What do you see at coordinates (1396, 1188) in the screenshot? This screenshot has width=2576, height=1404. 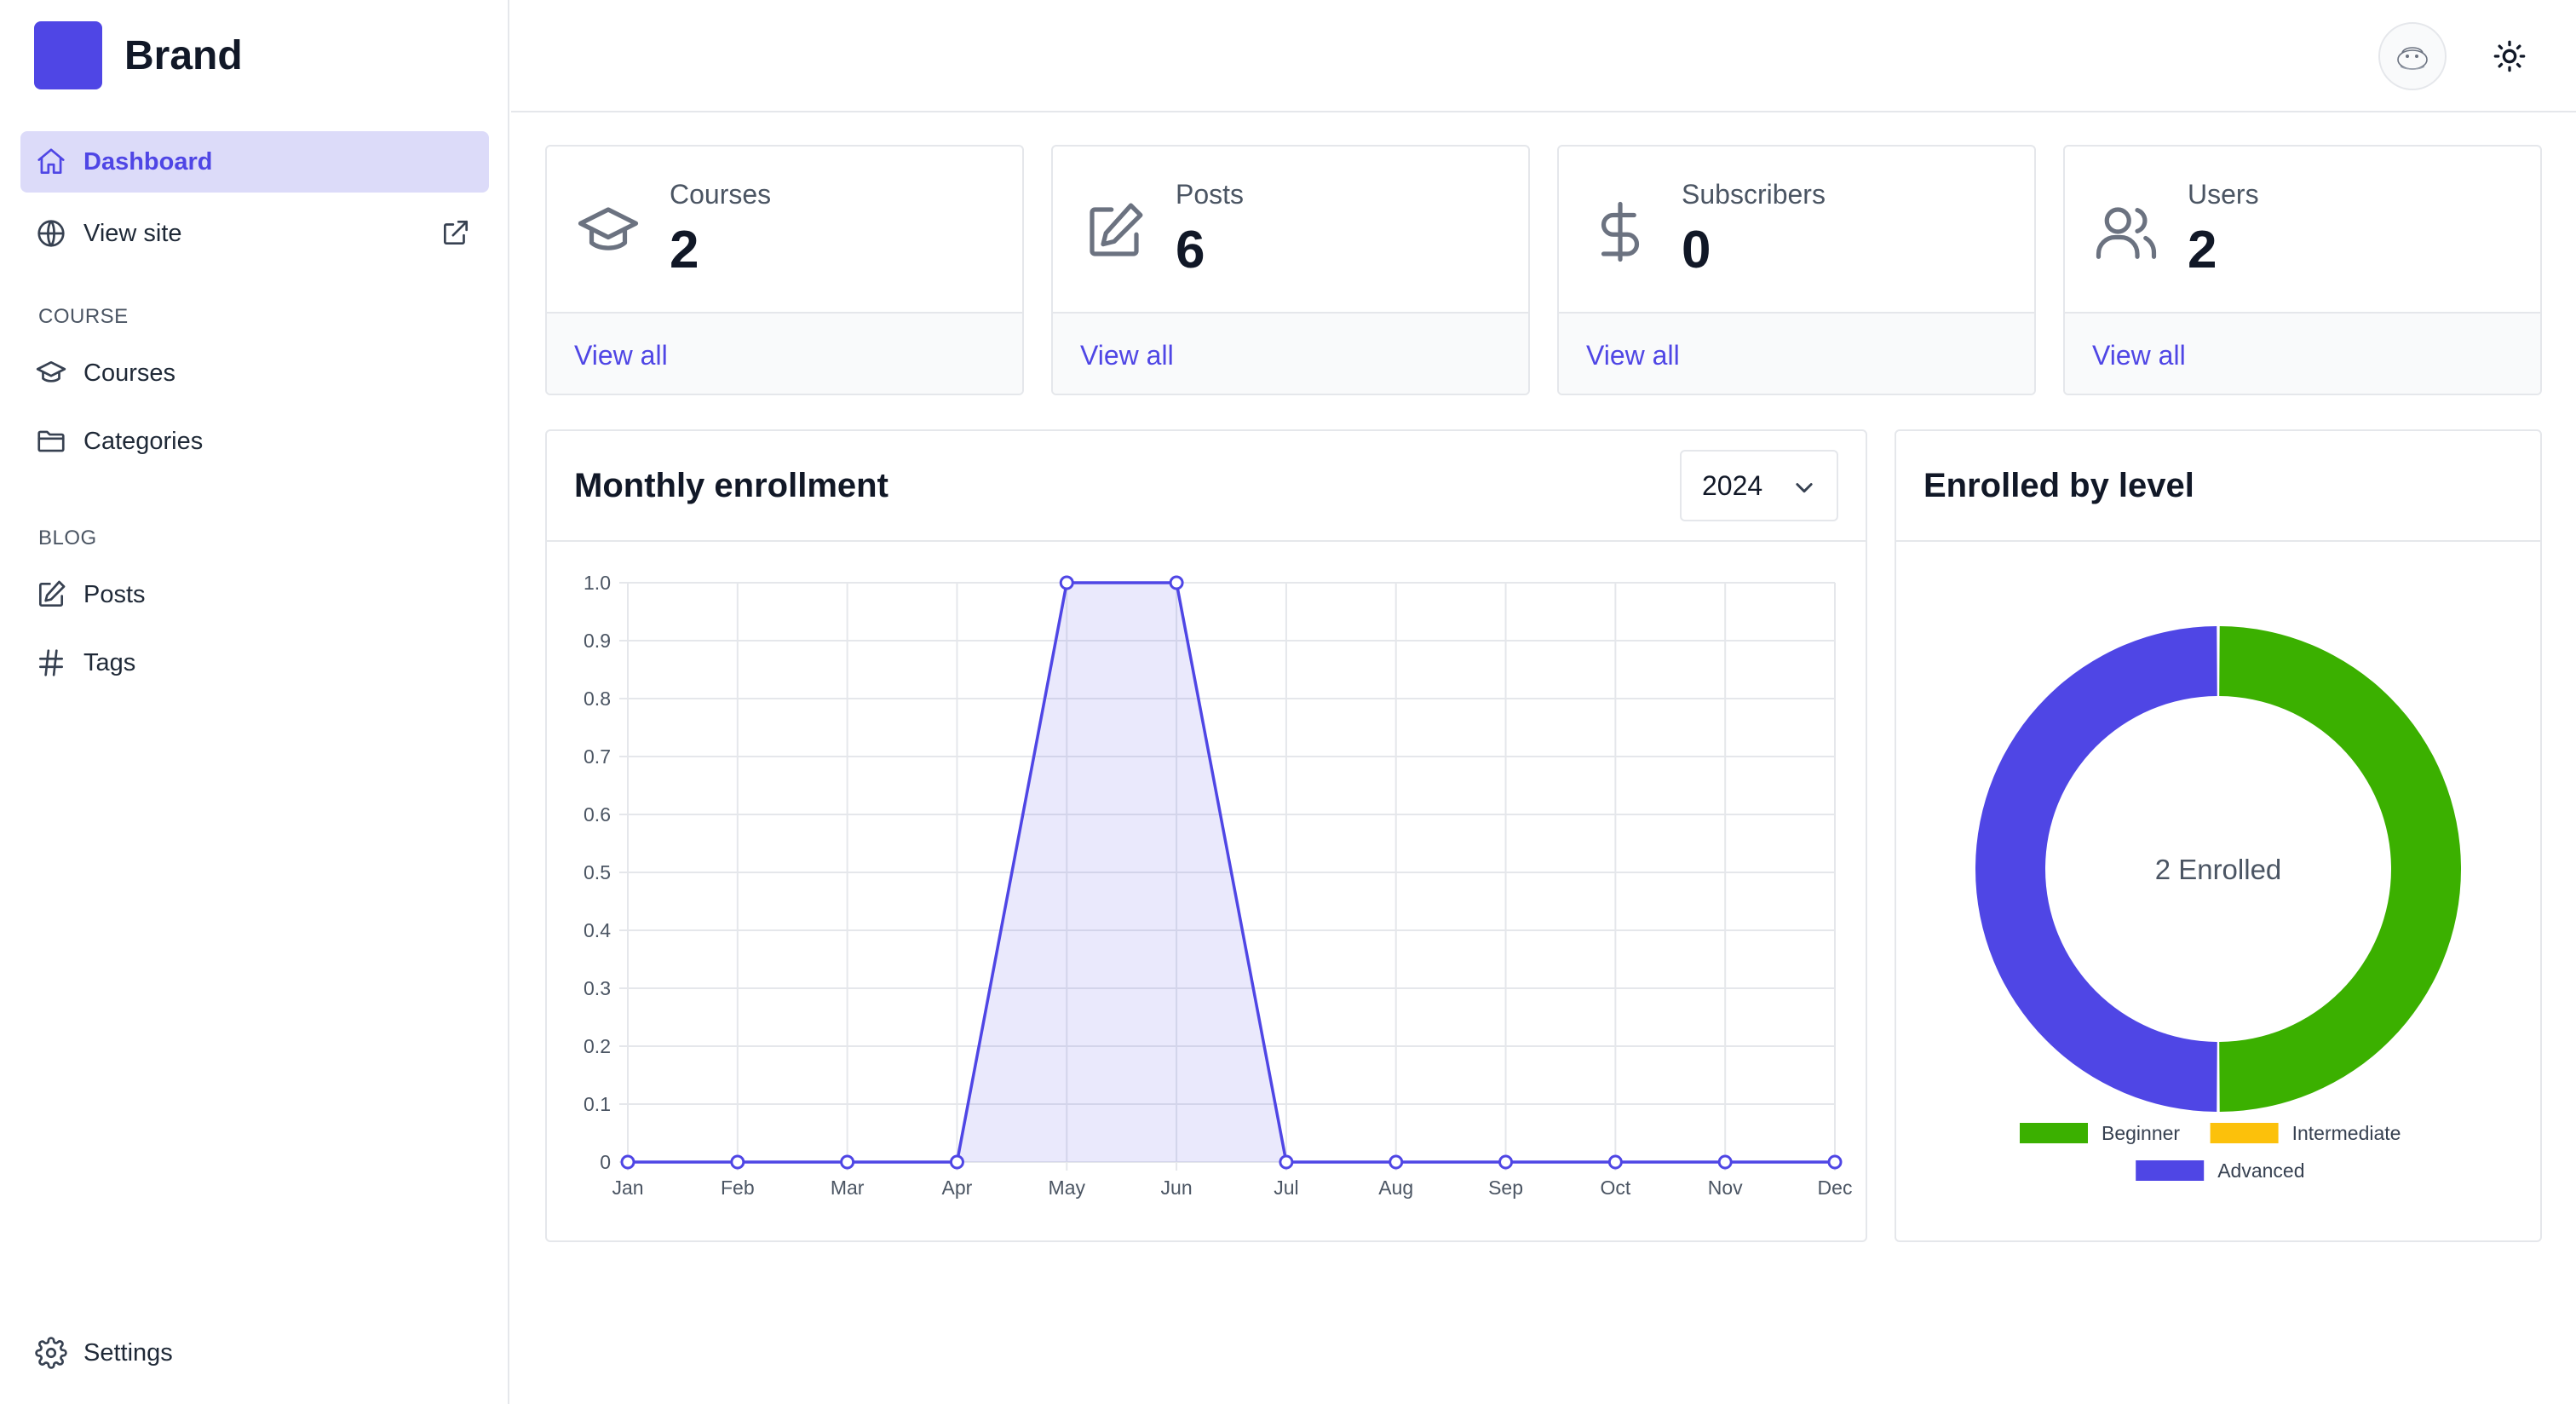 I see `x-tick-label: Aug` at bounding box center [1396, 1188].